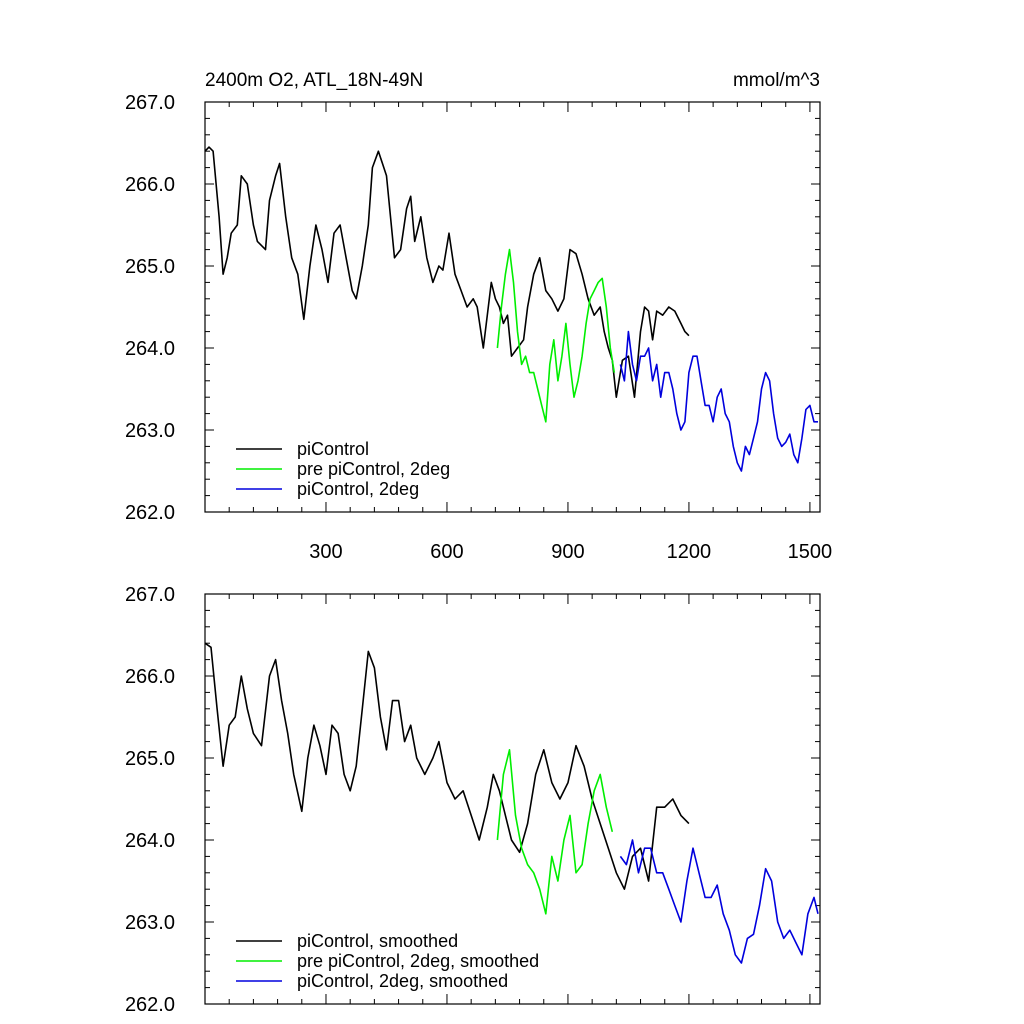 The width and height of the screenshot is (1024, 1024). Describe the element at coordinates (689, 552) in the screenshot. I see `x-tick-label: 1200` at that location.